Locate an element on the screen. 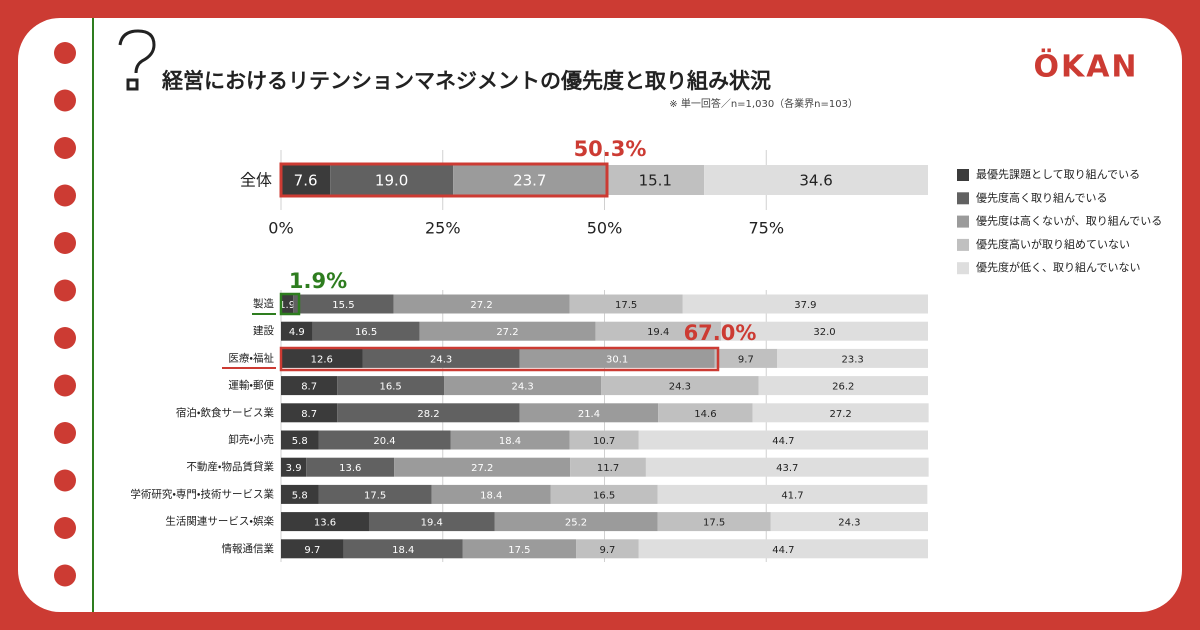 The width and height of the screenshot is (1200, 630). category-label: 製造 is located at coordinates (263, 303).